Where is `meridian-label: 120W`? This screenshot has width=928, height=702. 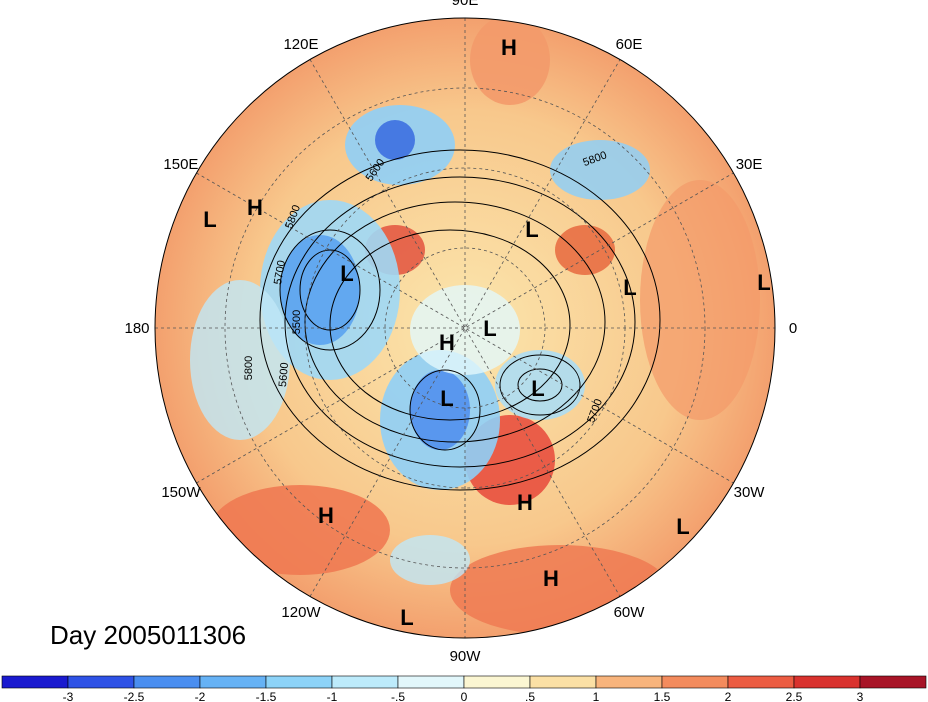
meridian-label: 120W is located at coordinates (301, 612).